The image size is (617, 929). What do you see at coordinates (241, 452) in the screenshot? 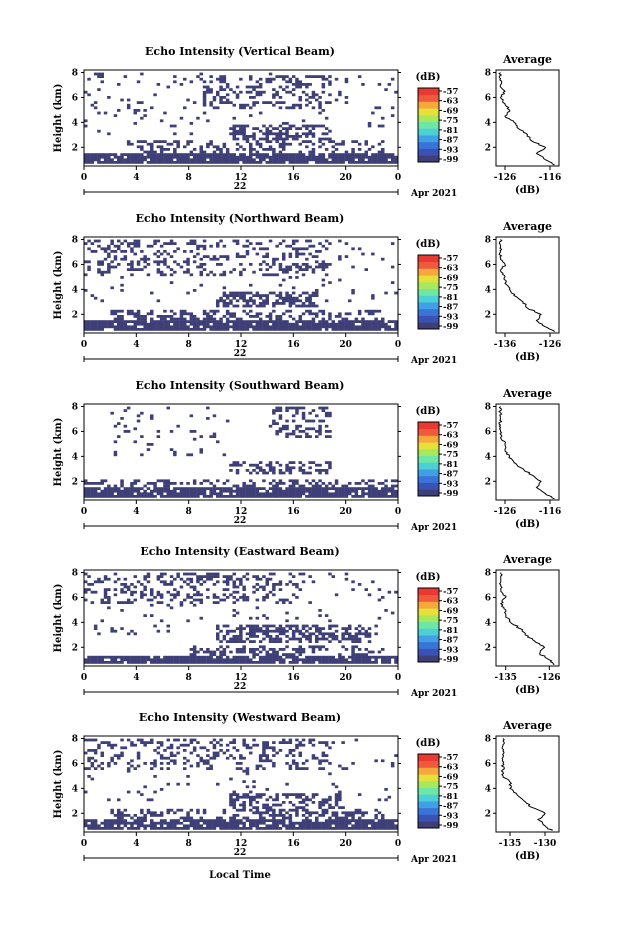
I see `echo-cells` at bounding box center [241, 452].